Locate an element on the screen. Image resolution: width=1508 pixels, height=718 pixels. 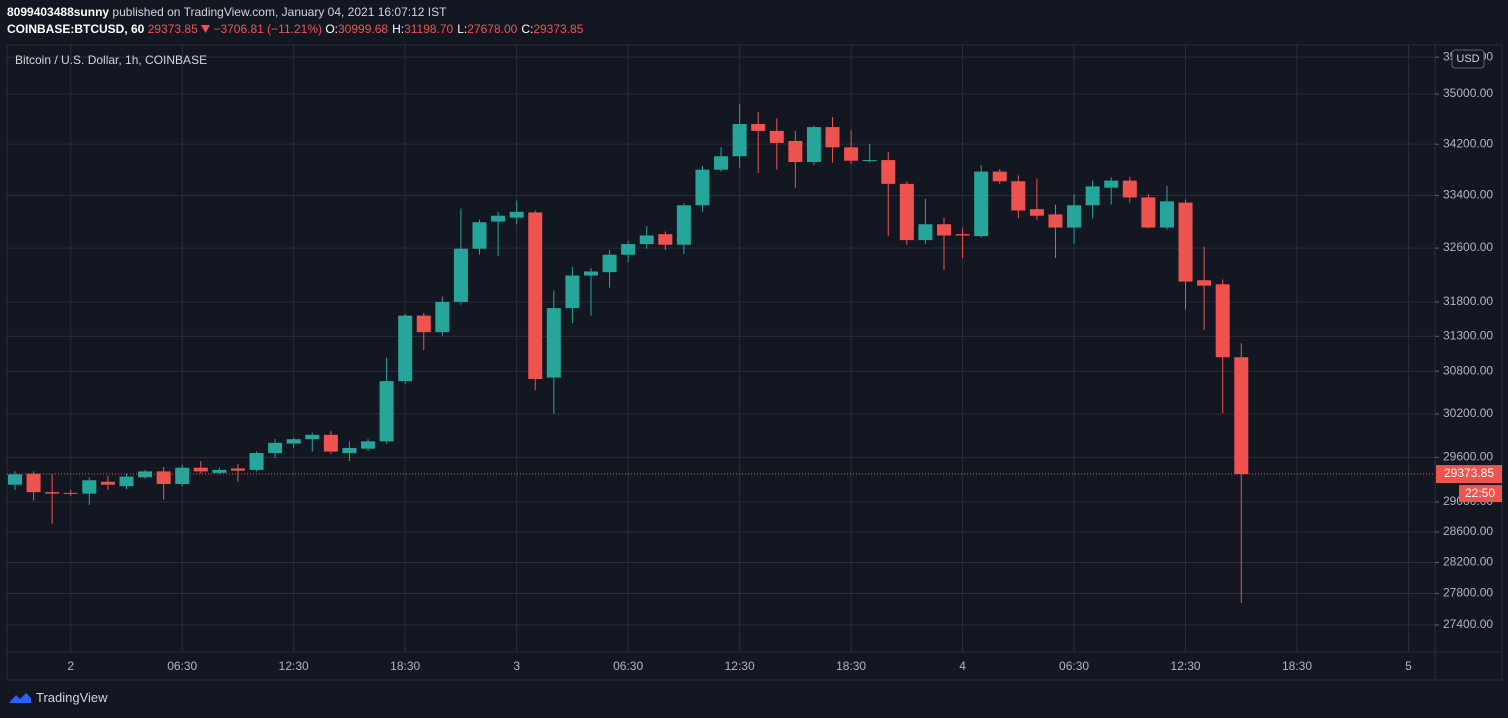
currency-badge is located at coordinates (1468, 59).